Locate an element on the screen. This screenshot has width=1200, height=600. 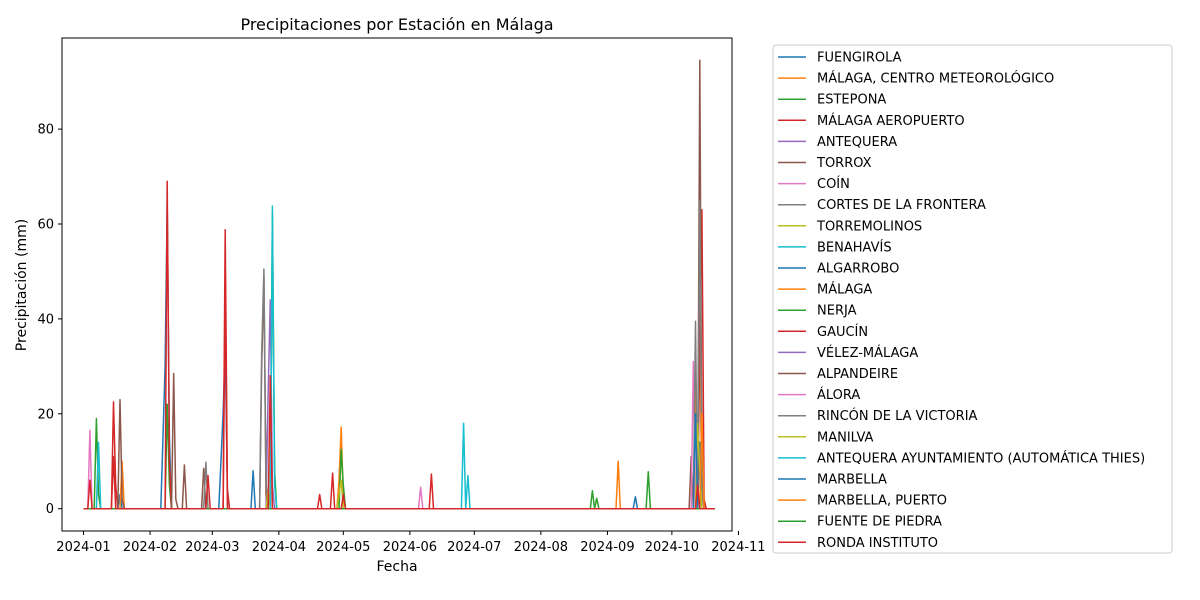
x-tick-label: 2024-09 is located at coordinates (607, 547).